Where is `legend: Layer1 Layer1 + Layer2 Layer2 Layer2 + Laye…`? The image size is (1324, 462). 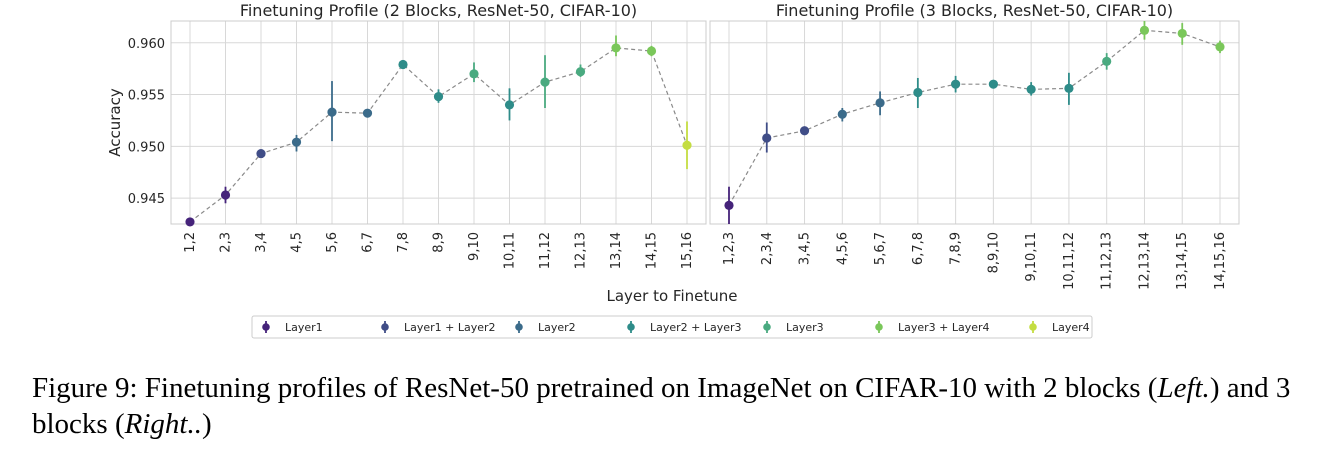
legend: Layer1 Layer1 + Layer2 Layer2 Layer2 + Laye… is located at coordinates (672, 327).